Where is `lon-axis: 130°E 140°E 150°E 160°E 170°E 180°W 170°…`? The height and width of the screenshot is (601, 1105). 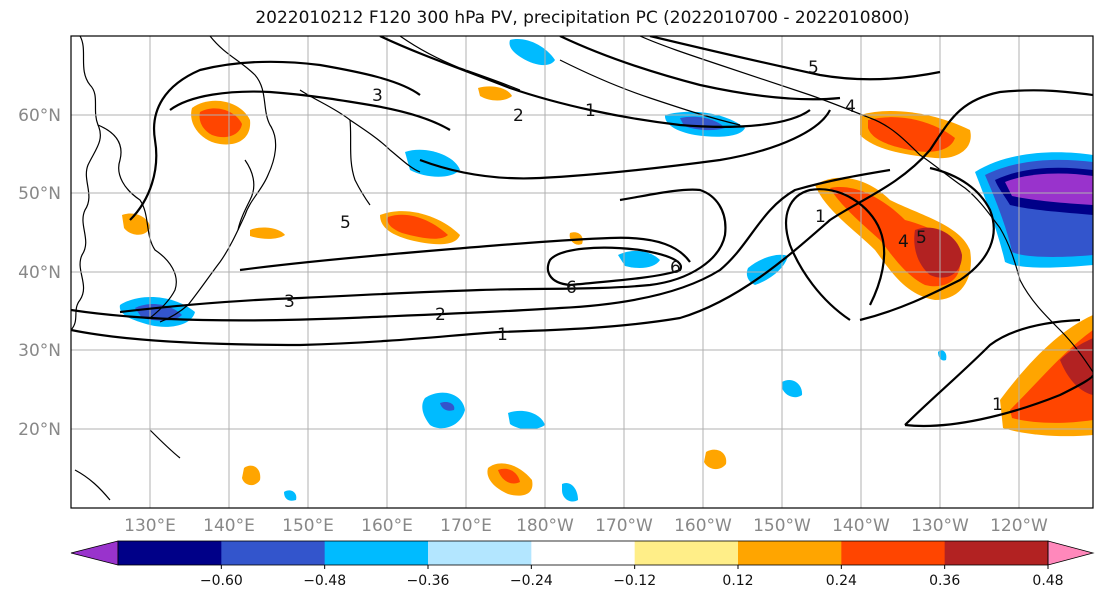 lon-axis: 130°E 140°E 150°E 160°E 170°E 180°W 170°… is located at coordinates (586, 526).